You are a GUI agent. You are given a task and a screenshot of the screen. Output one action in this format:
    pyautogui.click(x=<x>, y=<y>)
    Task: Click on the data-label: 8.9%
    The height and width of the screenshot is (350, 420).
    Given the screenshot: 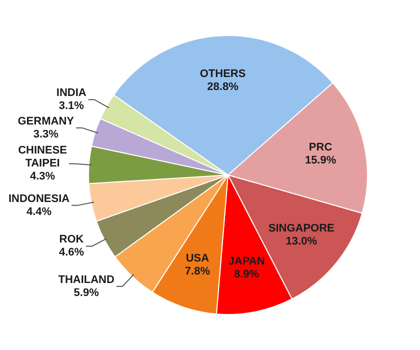 What is the action you would take?
    pyautogui.click(x=247, y=274)
    